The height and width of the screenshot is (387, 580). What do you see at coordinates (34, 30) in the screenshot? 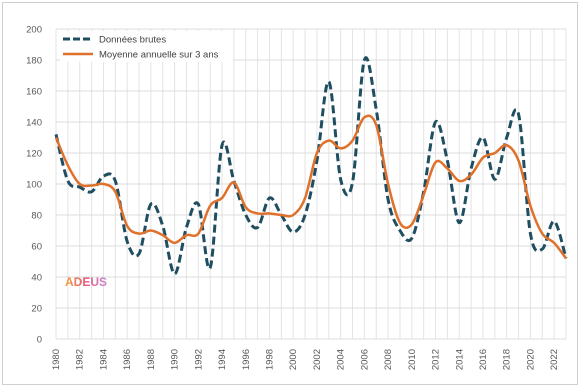
I see `y-tick-label-200: 200` at bounding box center [34, 30].